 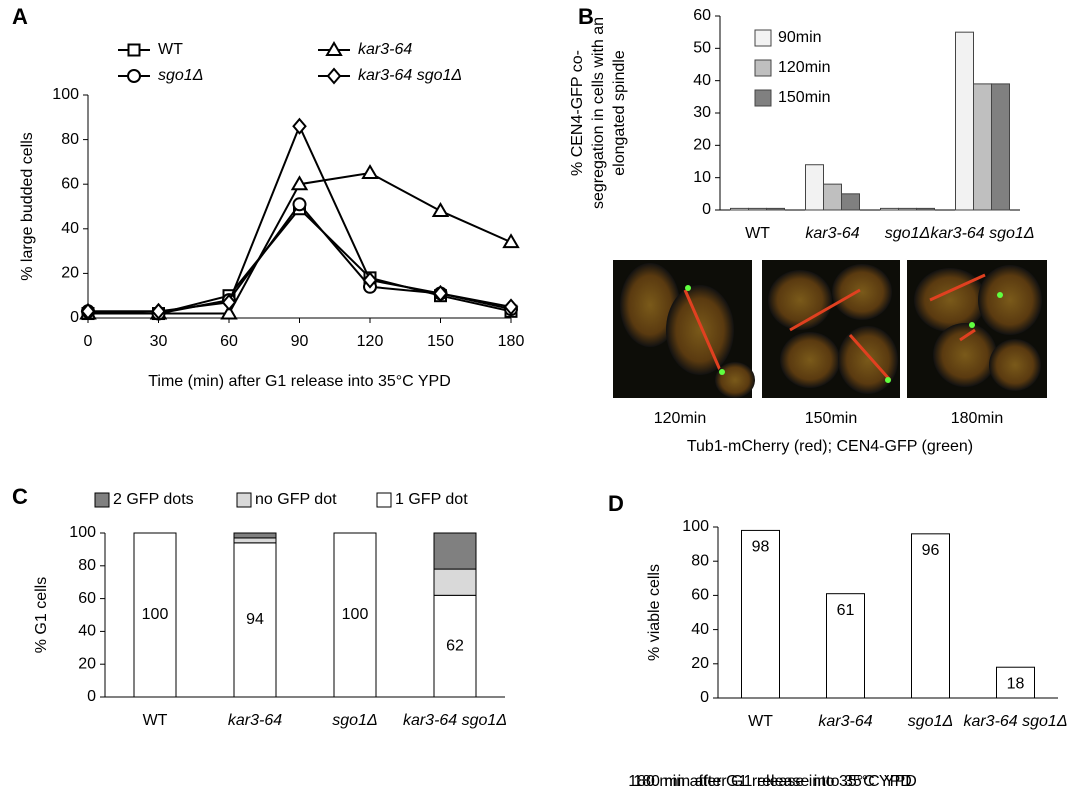 What do you see at coordinates (27, 206) in the screenshot?
I see `y-axis-label: % large budded cells` at bounding box center [27, 206].